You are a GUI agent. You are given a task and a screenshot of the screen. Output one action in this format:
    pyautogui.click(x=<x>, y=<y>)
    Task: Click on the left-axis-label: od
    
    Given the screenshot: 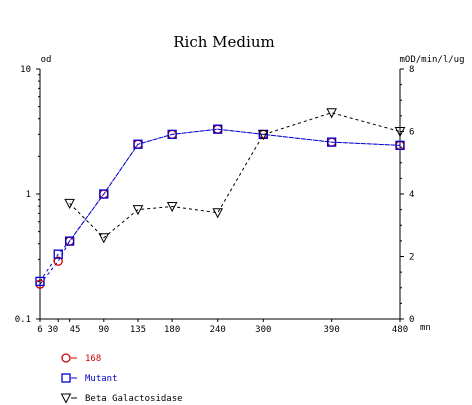 What is the action you would take?
    pyautogui.click(x=46, y=60)
    